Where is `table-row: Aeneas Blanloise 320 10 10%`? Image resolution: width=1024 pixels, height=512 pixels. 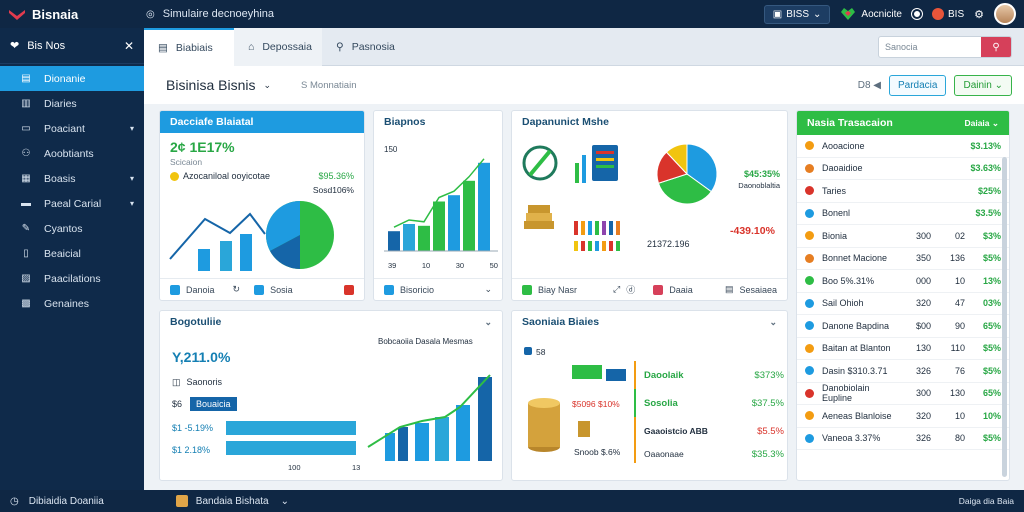
table-row: Aeneas Blanloise 320 10 10% is located at coordinates (903, 416).